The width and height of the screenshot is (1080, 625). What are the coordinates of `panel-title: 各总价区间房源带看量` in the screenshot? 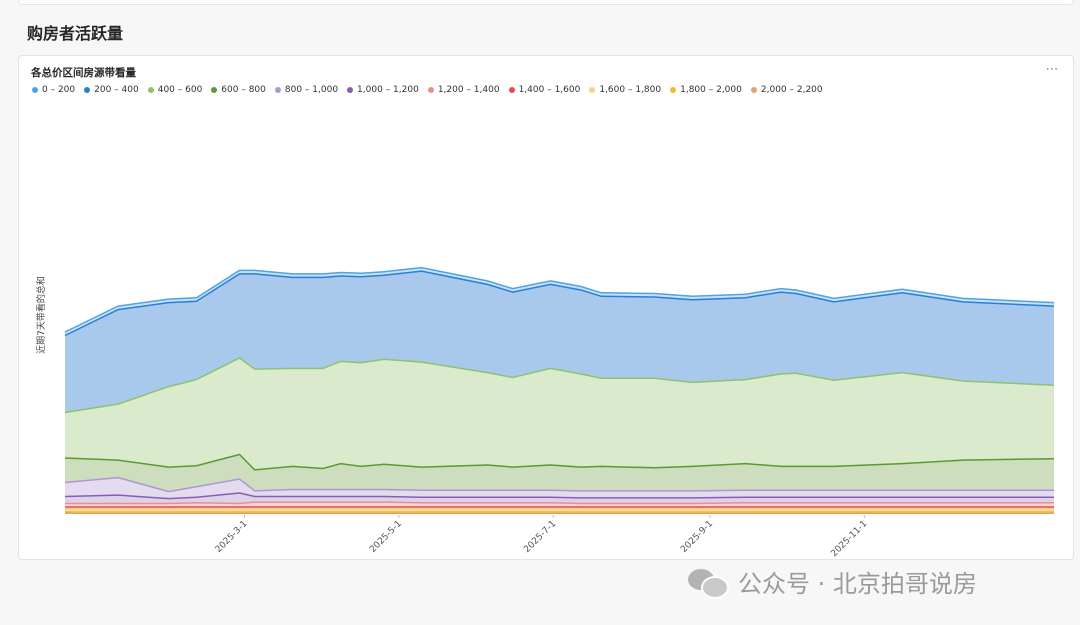 It's located at (83, 73).